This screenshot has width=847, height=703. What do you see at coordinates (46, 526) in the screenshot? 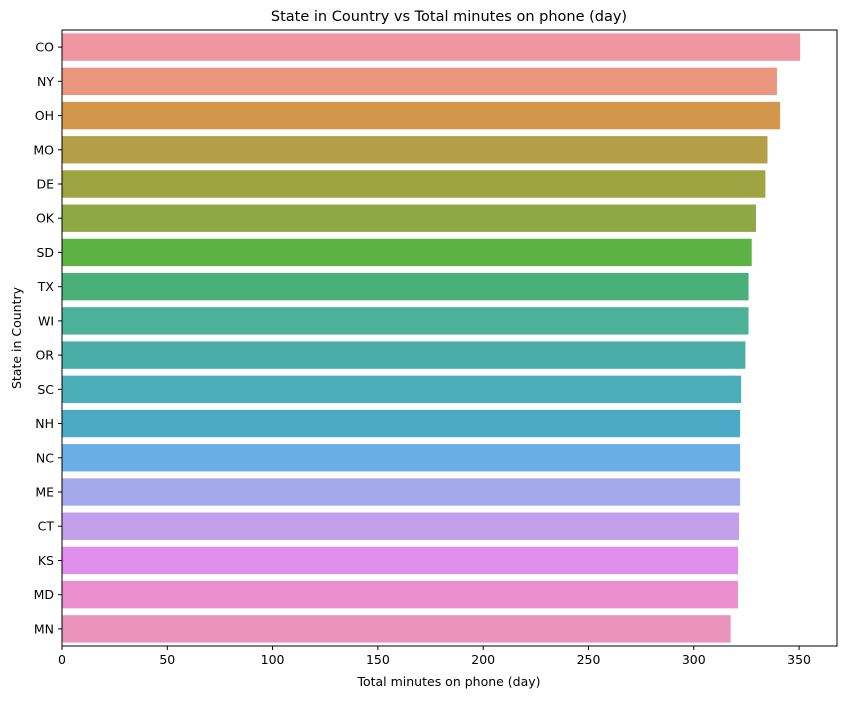
I see `y-tick-label: CT` at bounding box center [46, 526].